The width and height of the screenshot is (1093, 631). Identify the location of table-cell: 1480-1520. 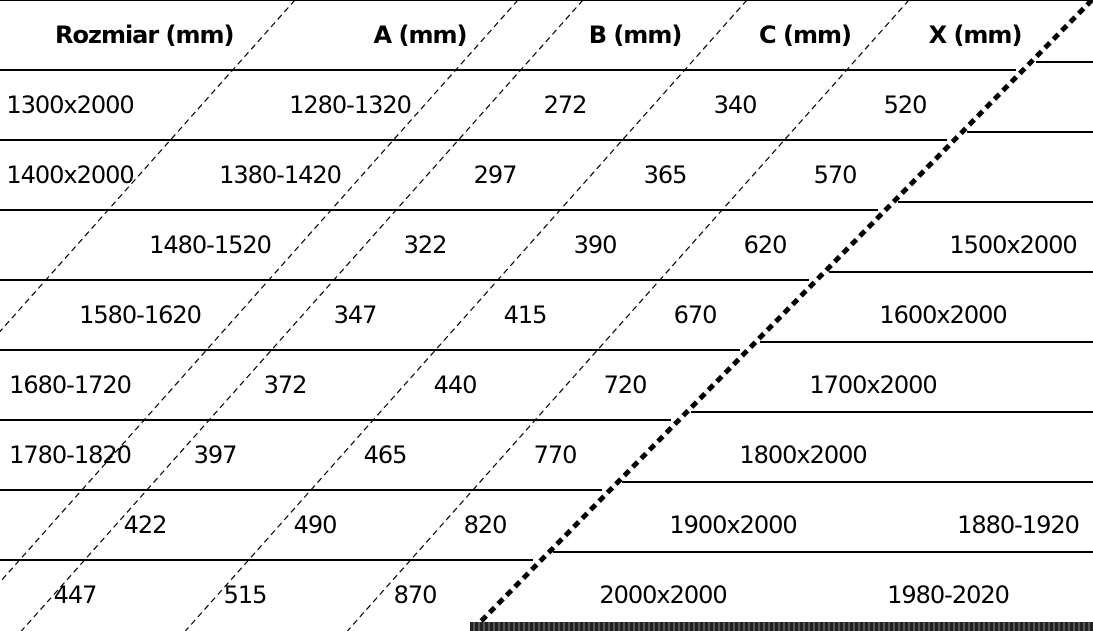
(210, 245).